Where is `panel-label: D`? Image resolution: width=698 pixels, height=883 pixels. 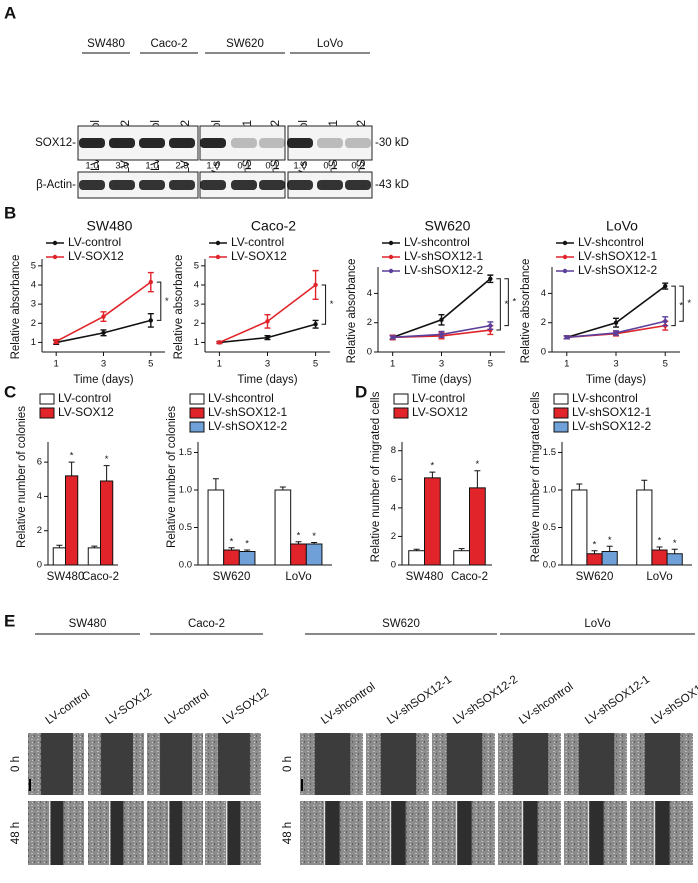 panel-label: D is located at coordinates (361, 391).